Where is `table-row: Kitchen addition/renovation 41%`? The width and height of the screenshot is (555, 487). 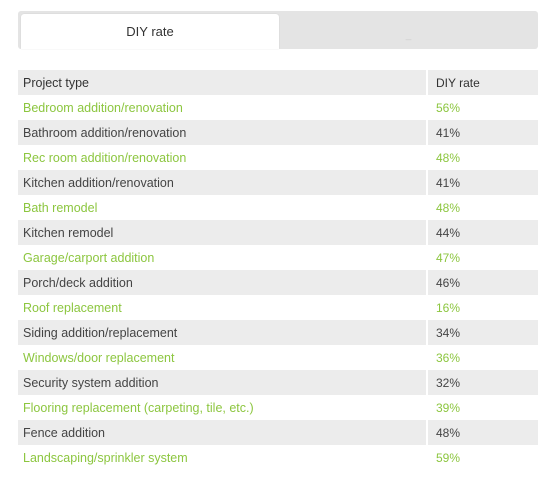
table-row: Kitchen addition/renovation 41% is located at coordinates (278, 182).